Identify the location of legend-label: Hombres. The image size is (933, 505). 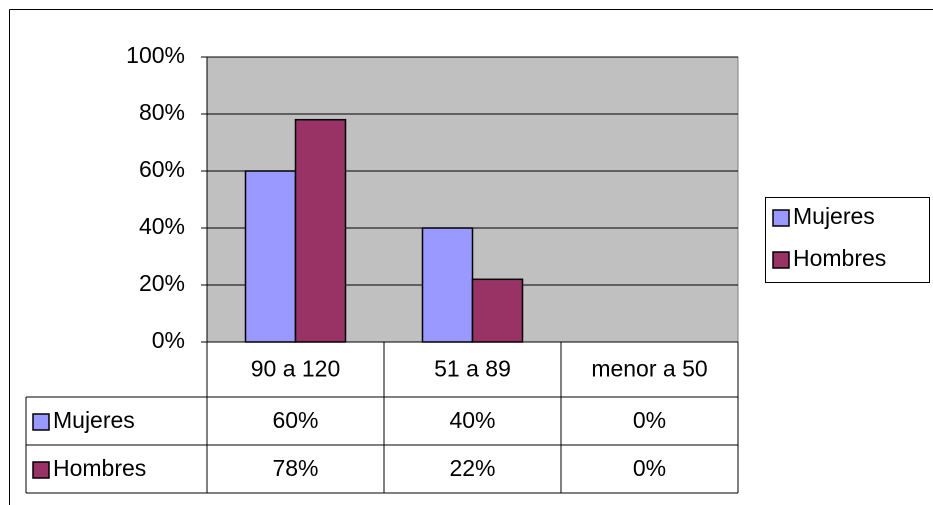
(839, 258).